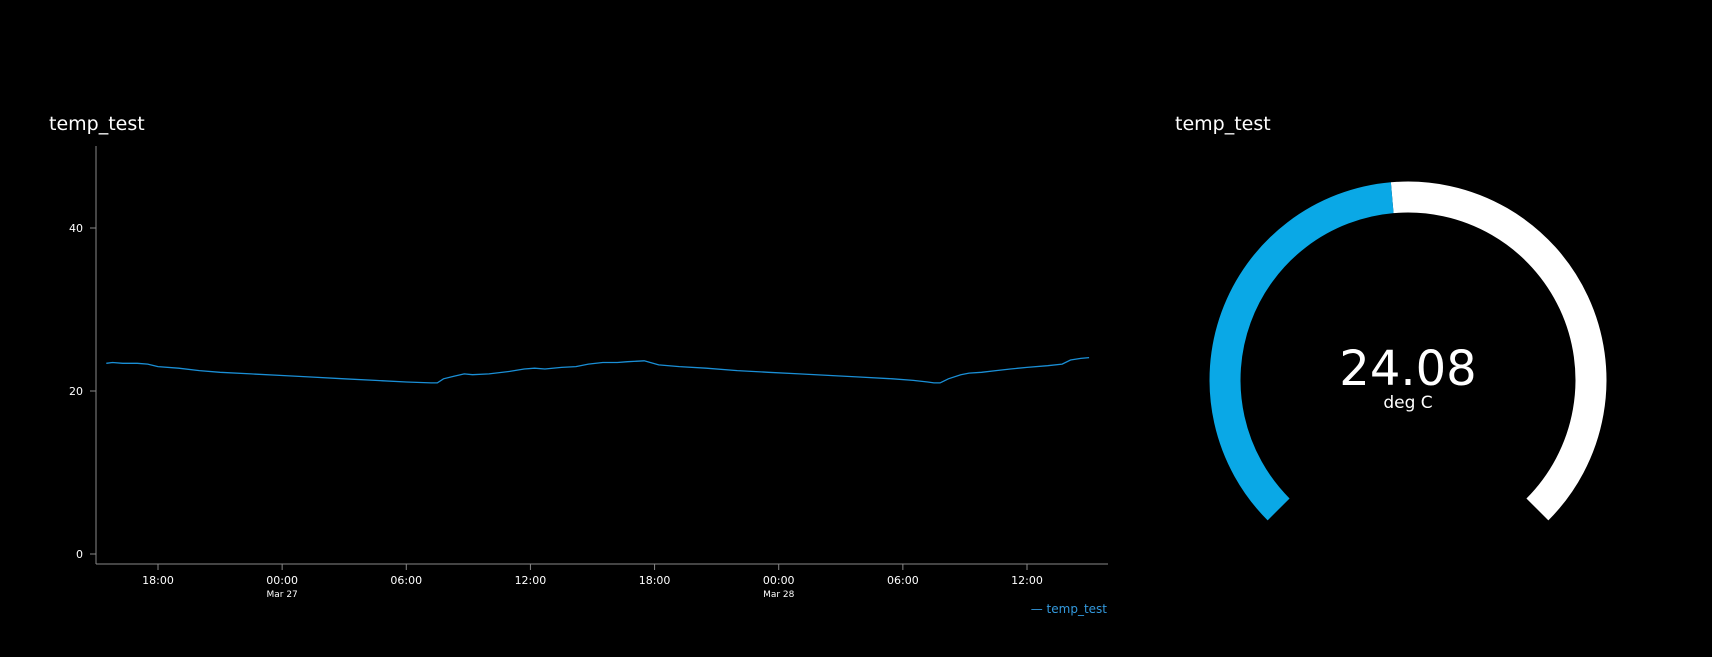 This screenshot has width=1712, height=657. I want to click on legend-item: — temp_test, so click(1069, 609).